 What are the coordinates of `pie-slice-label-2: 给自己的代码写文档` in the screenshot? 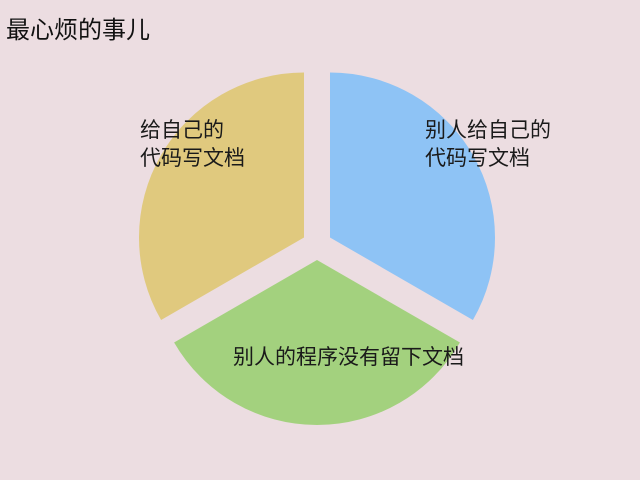 It's located at (192, 144).